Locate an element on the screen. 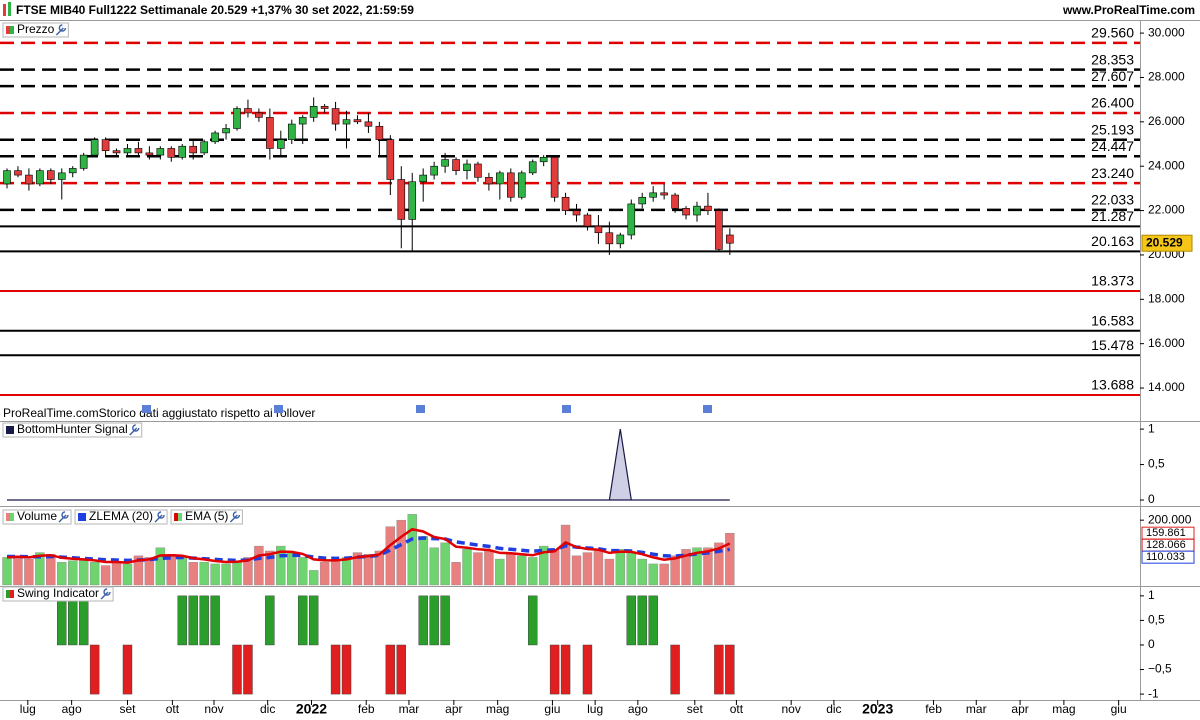  legend-label: BottomHunter Signal is located at coordinates (72, 429).